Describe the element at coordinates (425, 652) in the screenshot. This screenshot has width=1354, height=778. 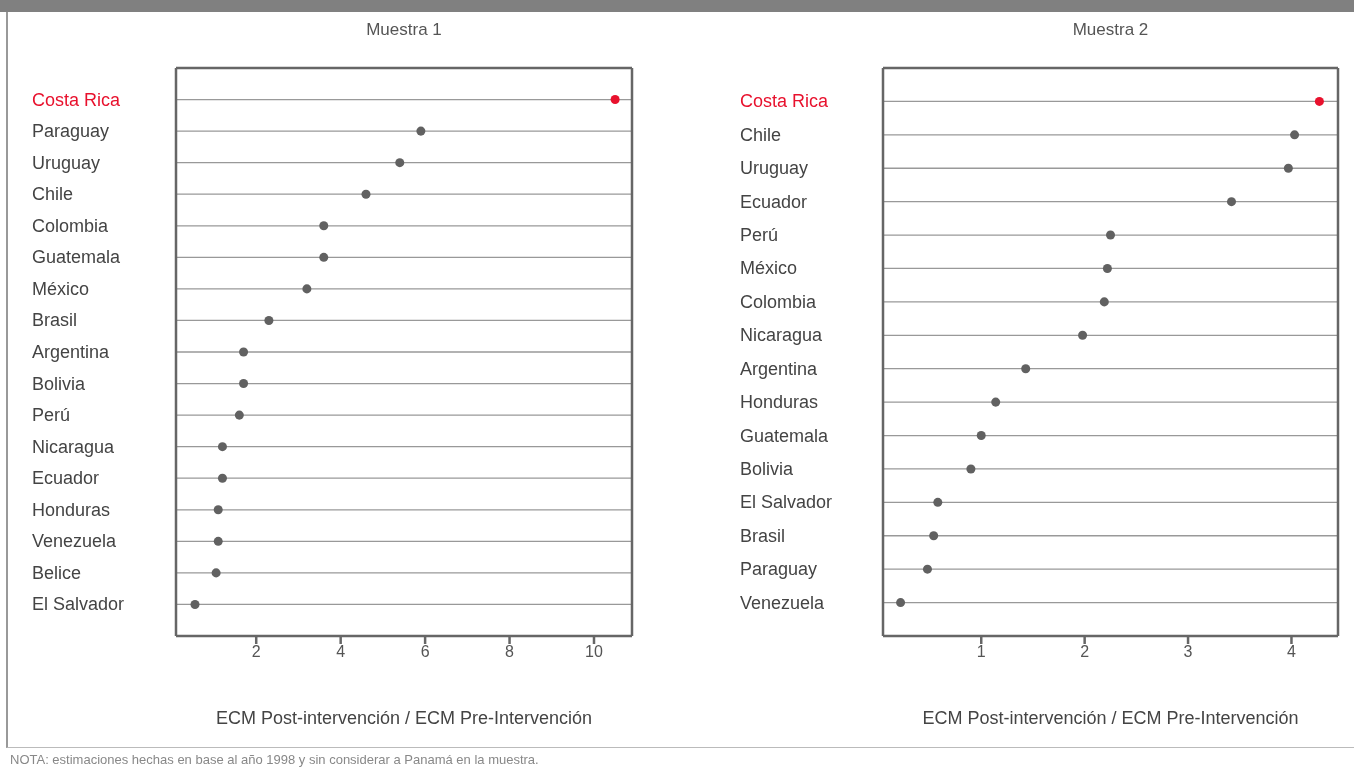
I see `x-tick-label: 6` at that location.